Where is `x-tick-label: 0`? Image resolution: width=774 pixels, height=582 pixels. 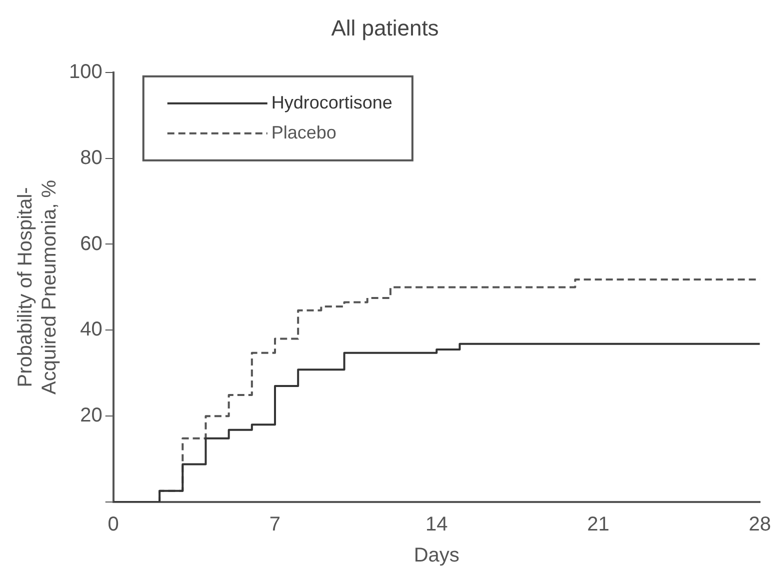
x-tick-label: 0 is located at coordinates (113, 525).